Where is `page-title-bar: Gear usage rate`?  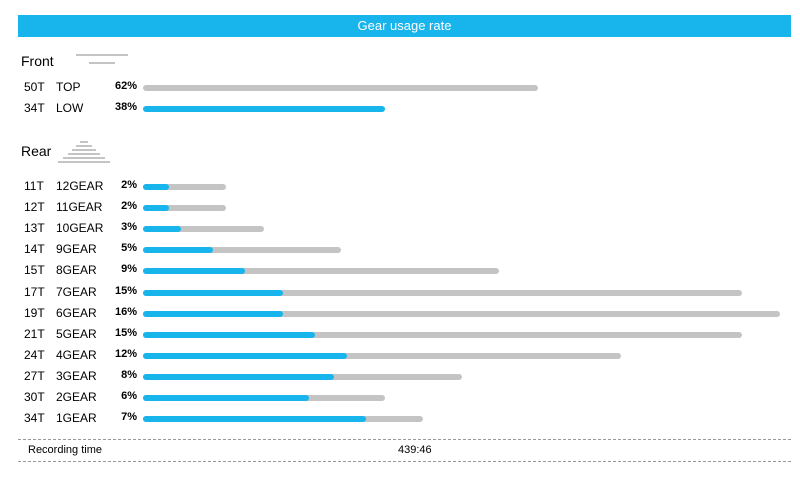 page-title-bar: Gear usage rate is located at coordinates (404, 26).